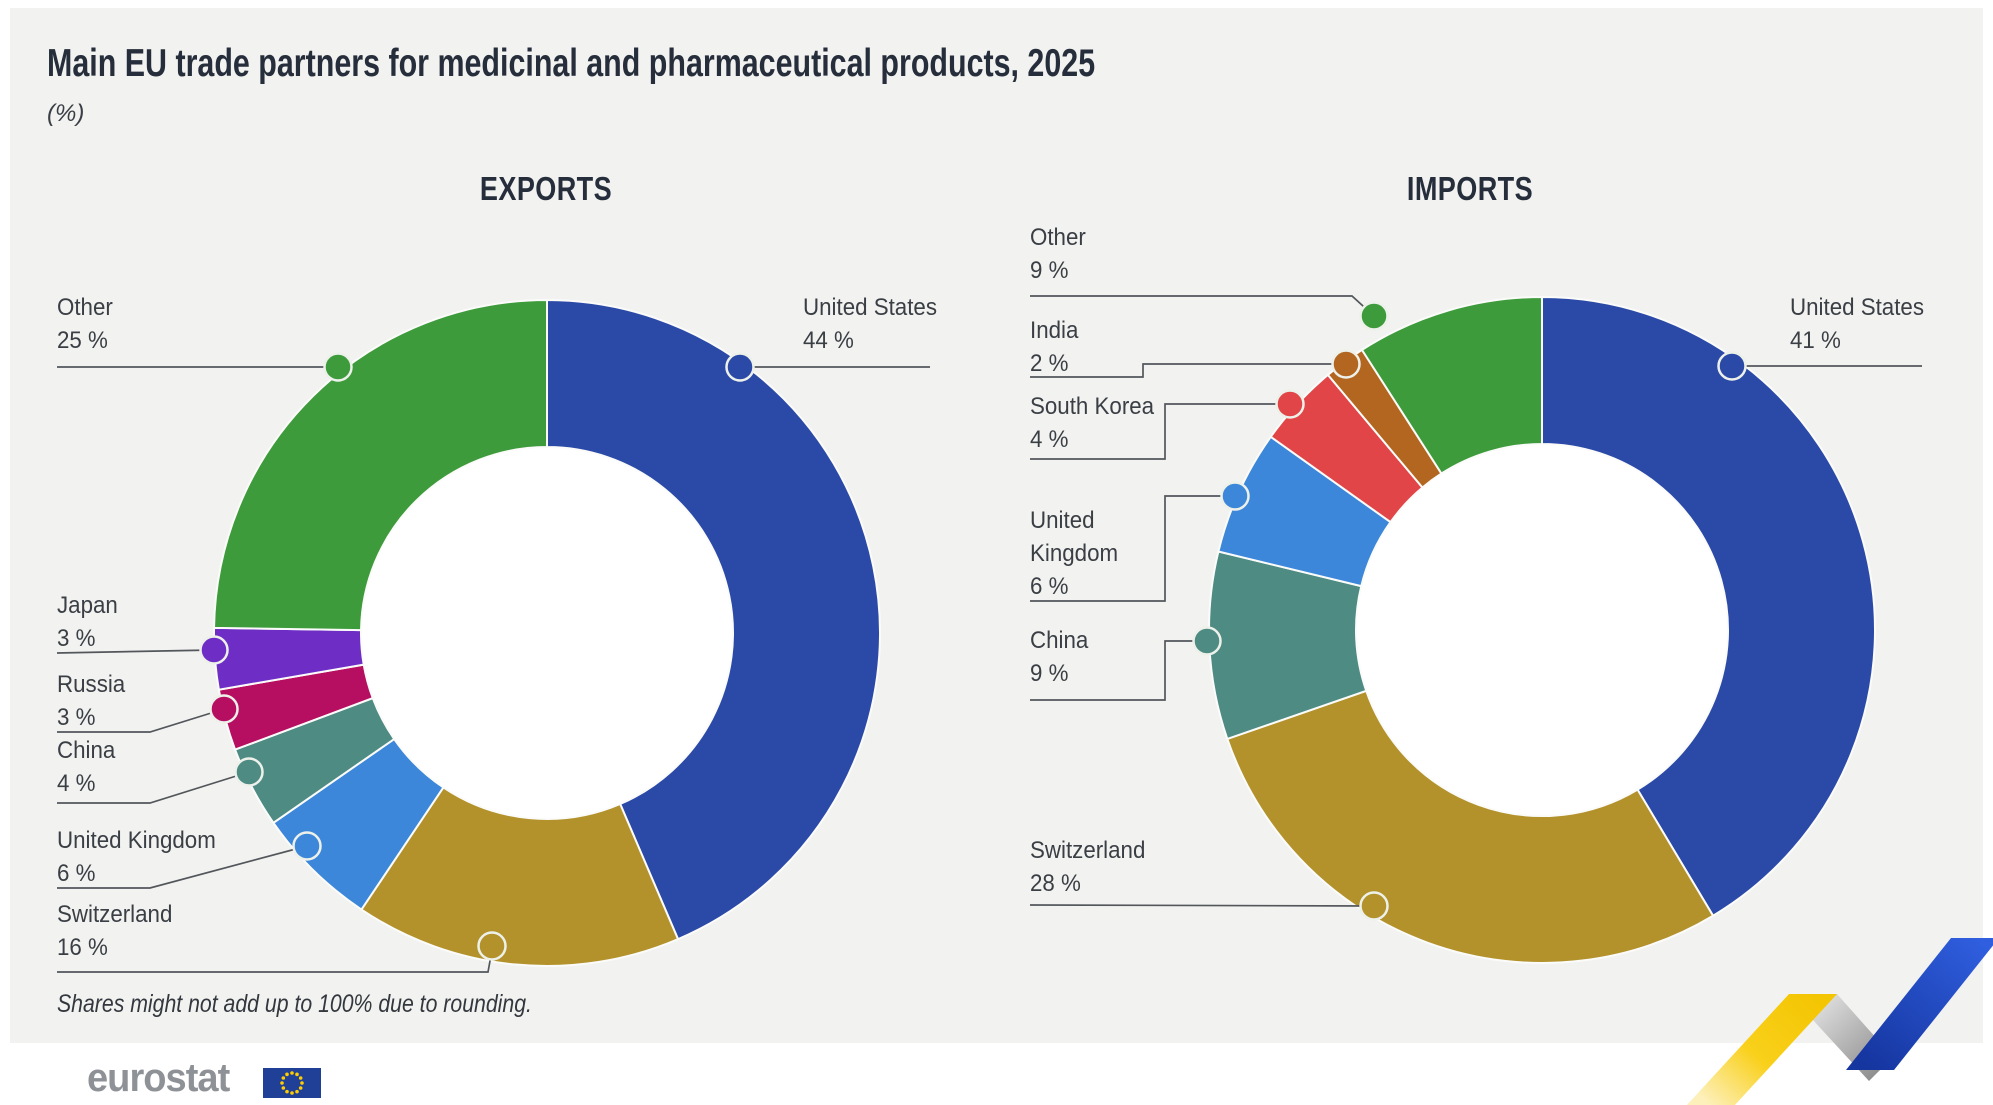 The width and height of the screenshot is (1993, 1105). I want to click on label-exports-united-states: United States 44 %, so click(919, 324).